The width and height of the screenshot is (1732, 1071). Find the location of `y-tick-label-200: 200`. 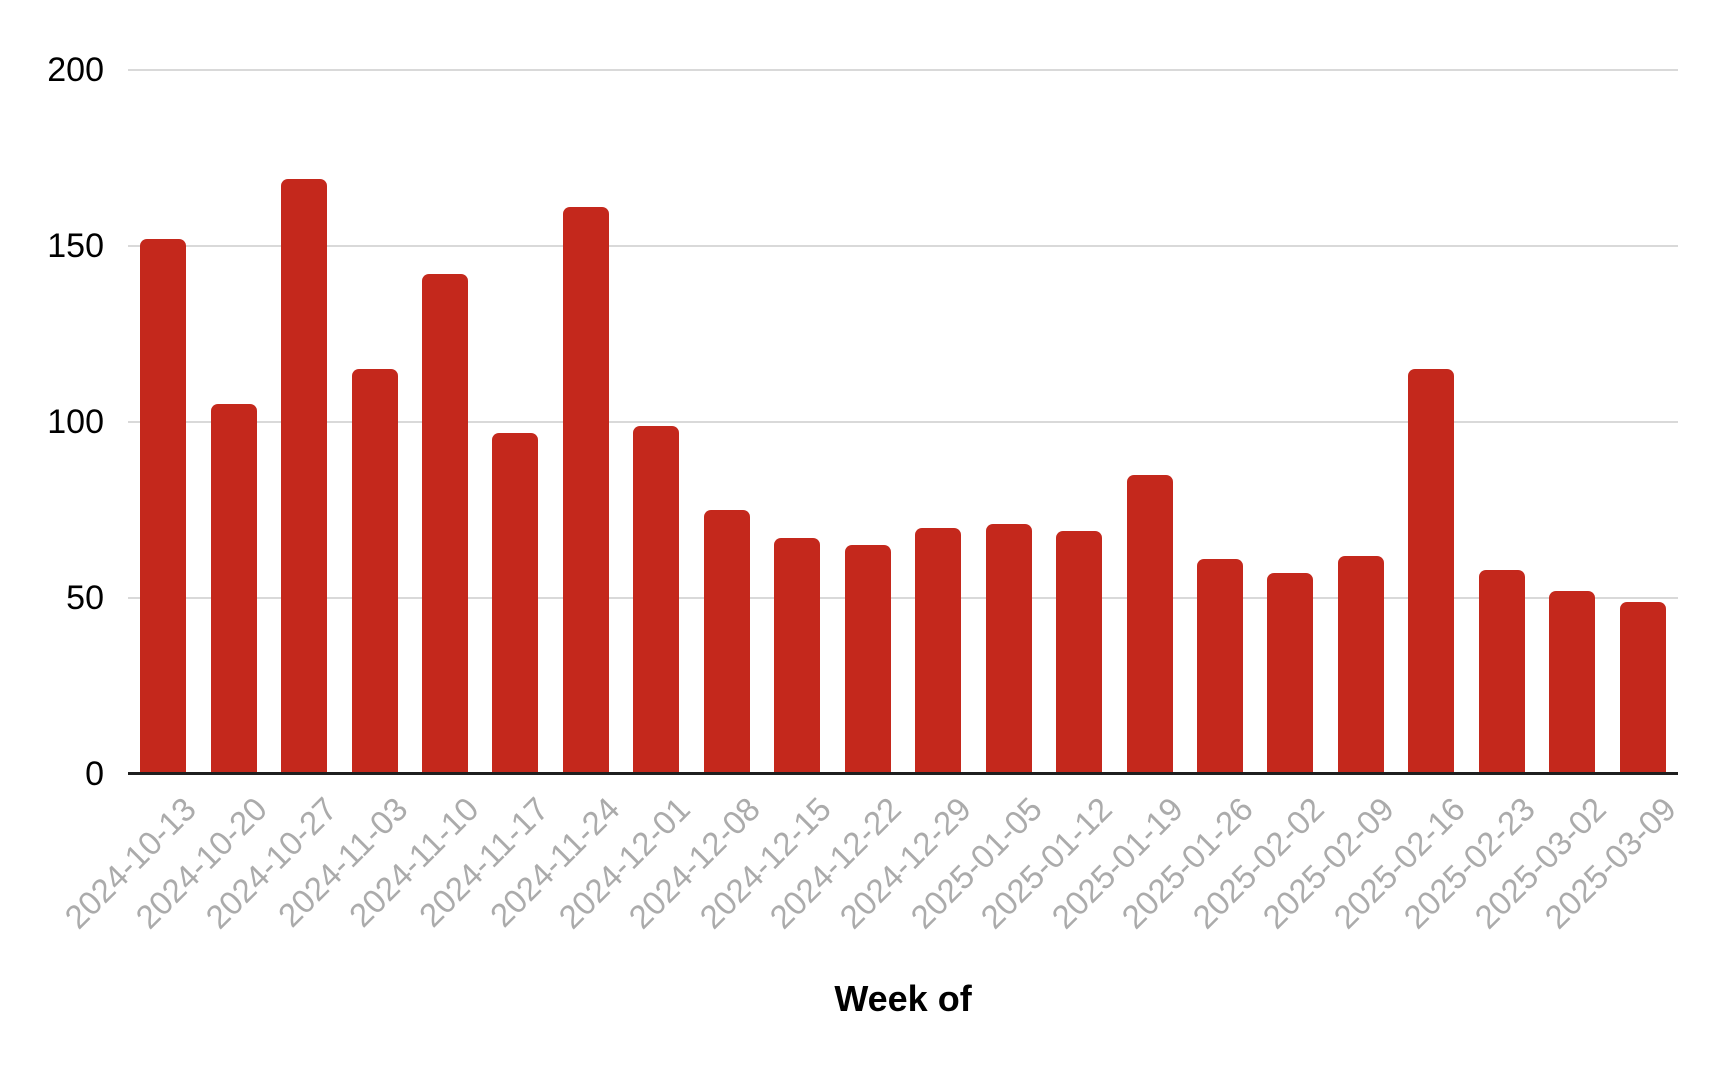

y-tick-label-200: 200 is located at coordinates (75, 70).